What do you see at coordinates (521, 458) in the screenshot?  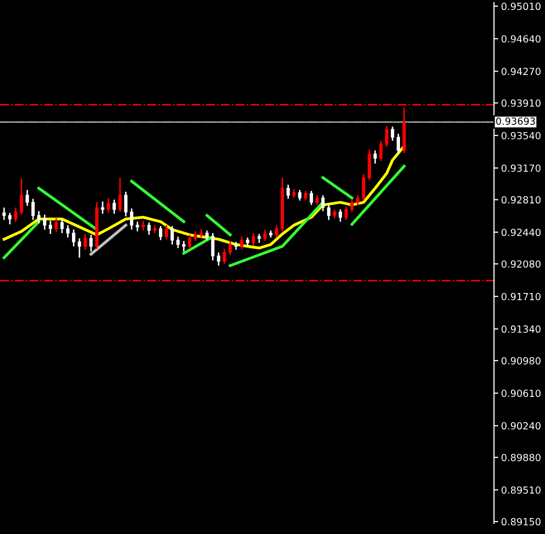 I see `y-tick-label: 0.89880` at bounding box center [521, 458].